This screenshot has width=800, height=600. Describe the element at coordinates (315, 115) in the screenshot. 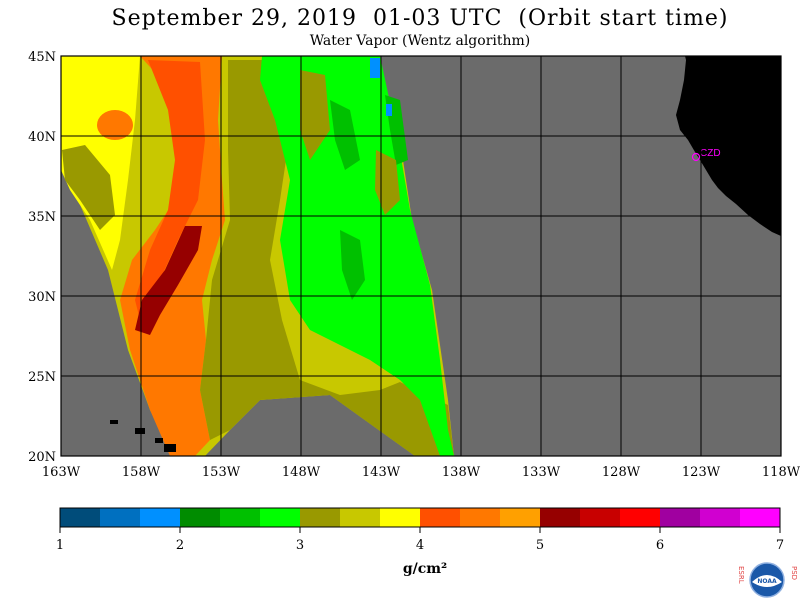

I see `swath-zone-olive-streak` at that location.